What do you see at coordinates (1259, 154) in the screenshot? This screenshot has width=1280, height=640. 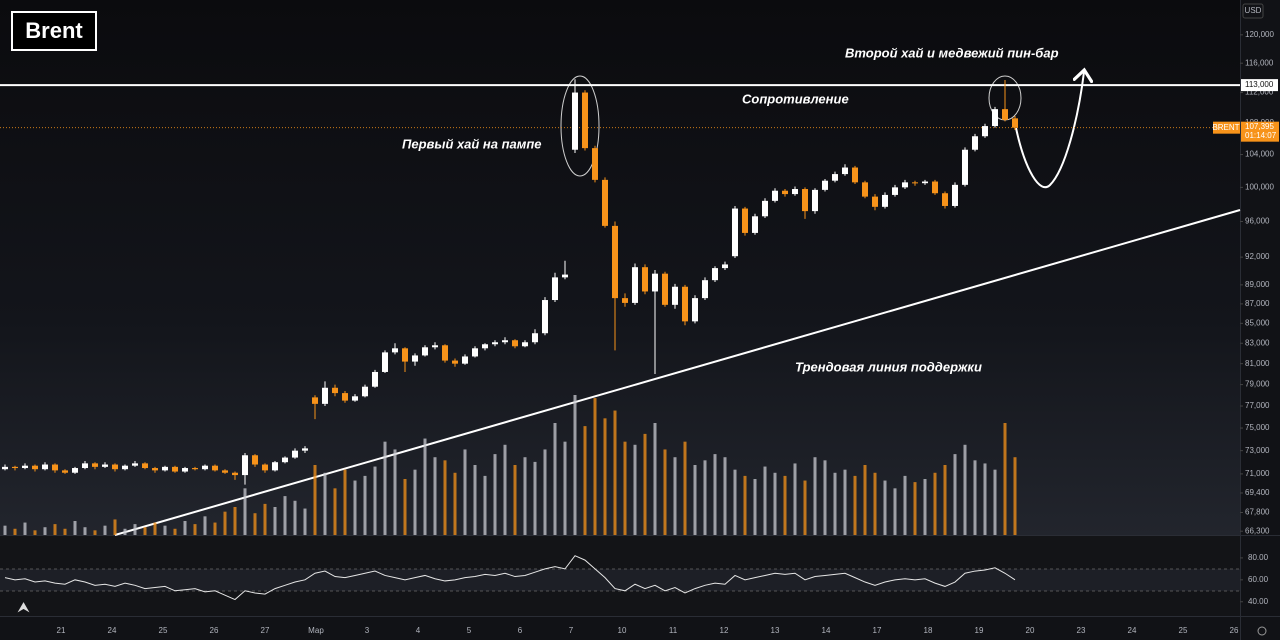 I see `y-tick-label: 104,000` at bounding box center [1259, 154].